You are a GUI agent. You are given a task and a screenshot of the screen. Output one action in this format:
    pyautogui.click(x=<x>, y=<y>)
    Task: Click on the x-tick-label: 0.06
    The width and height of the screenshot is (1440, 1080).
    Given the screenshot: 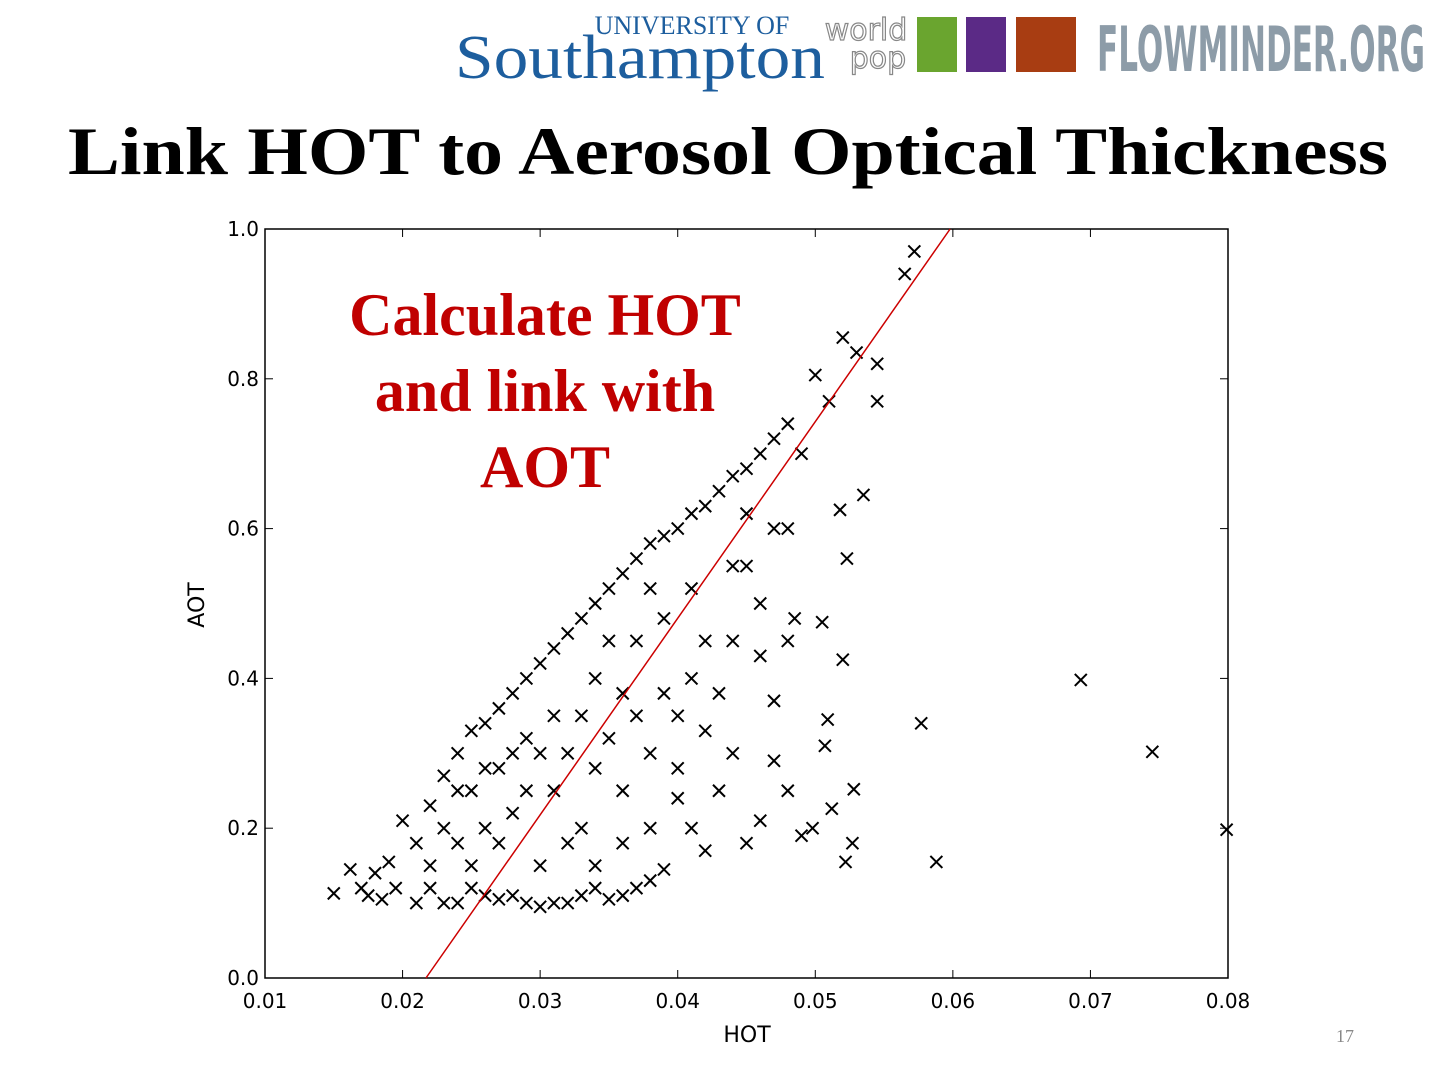 What is the action you would take?
    pyautogui.click(x=953, y=1001)
    